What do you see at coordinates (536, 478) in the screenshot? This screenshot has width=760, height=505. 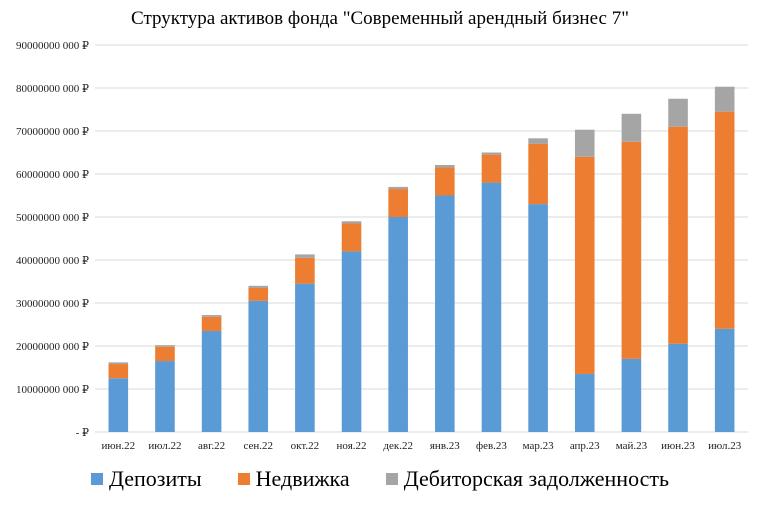 I see `legend-label: Дебиторская задолженность` at bounding box center [536, 478].